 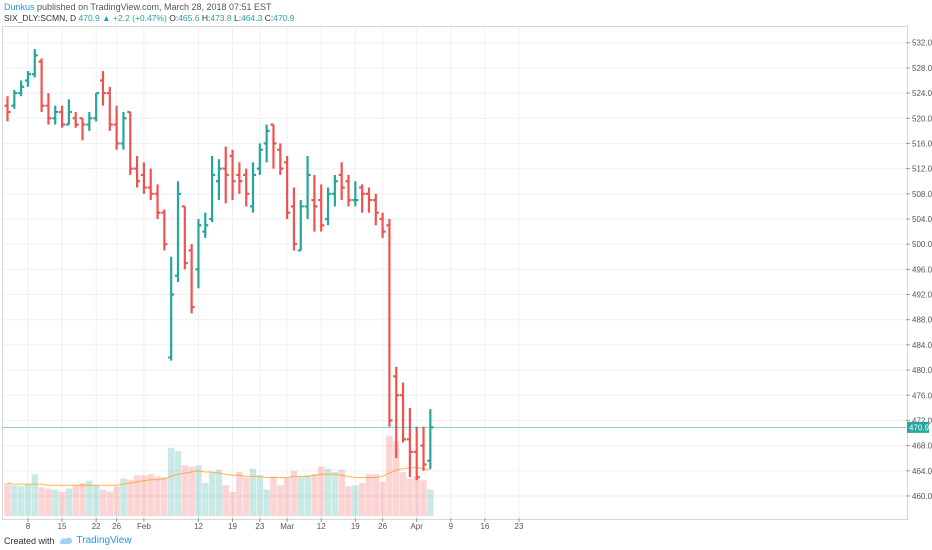 I want to click on high-label: H:, so click(x=206, y=18).